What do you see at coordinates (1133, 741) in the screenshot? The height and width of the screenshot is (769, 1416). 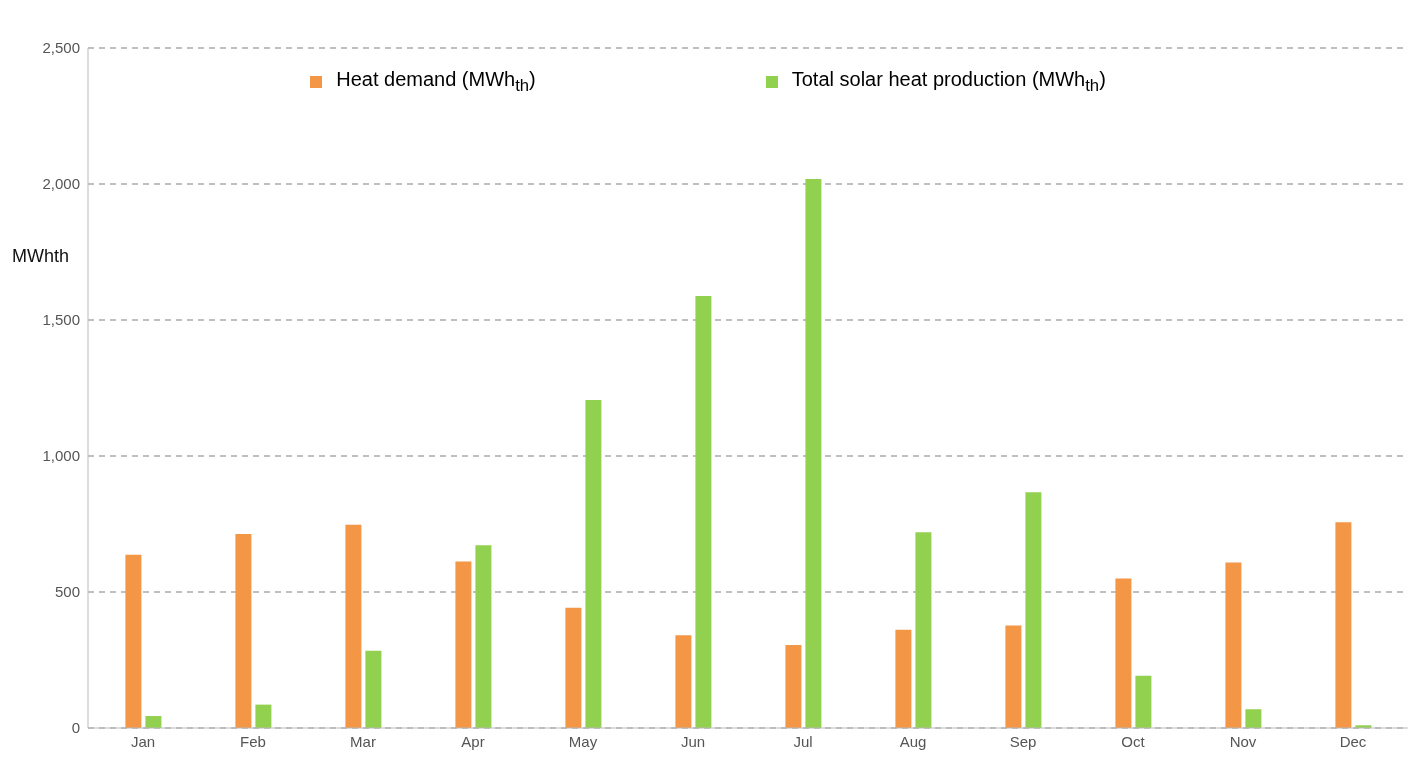 I see `x-tick-label: Oct` at bounding box center [1133, 741].